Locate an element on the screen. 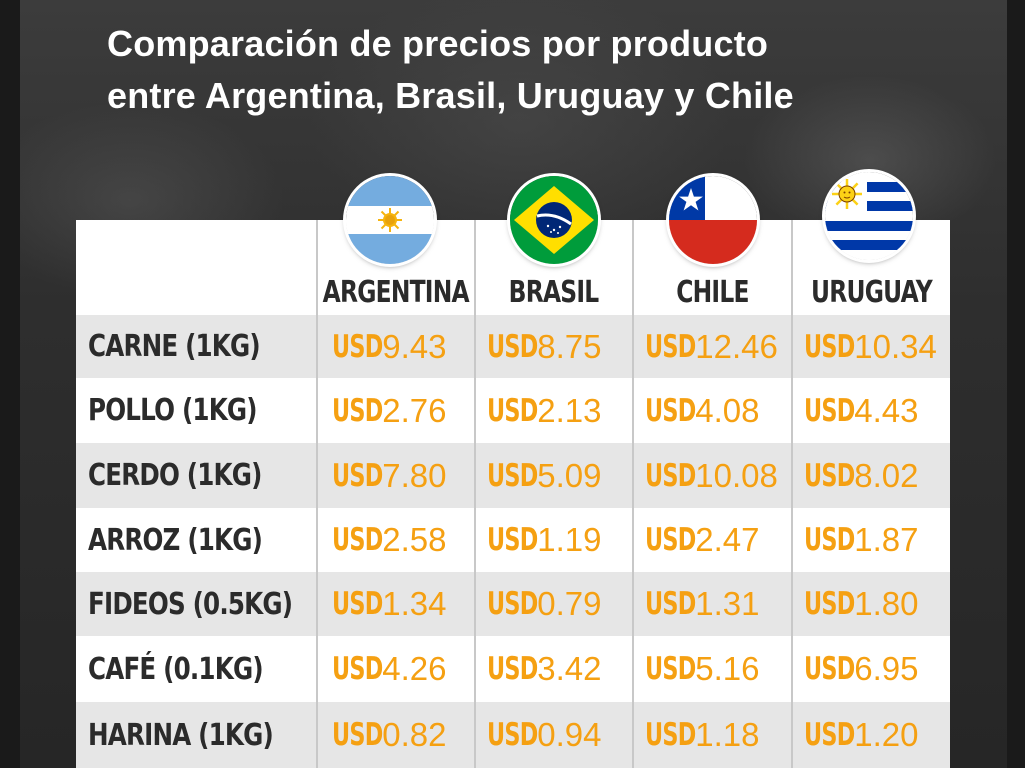 The image size is (1025, 768). row-label: CAFÉ (0.1KG) is located at coordinates (176, 669).